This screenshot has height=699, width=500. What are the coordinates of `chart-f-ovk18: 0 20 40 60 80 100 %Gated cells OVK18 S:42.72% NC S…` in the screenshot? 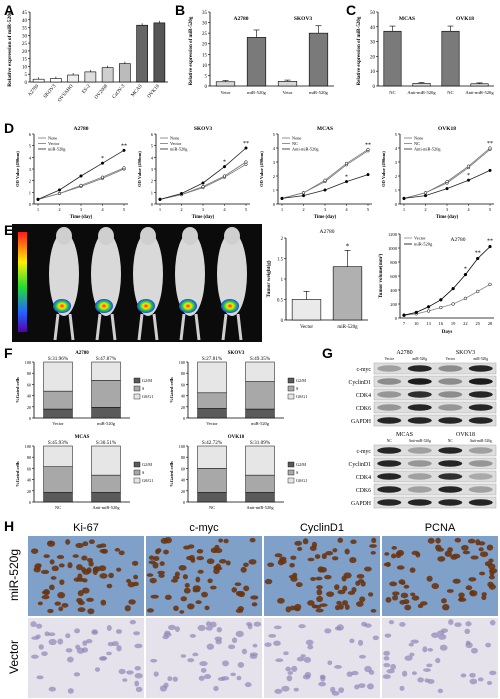 It's located at (238, 472).